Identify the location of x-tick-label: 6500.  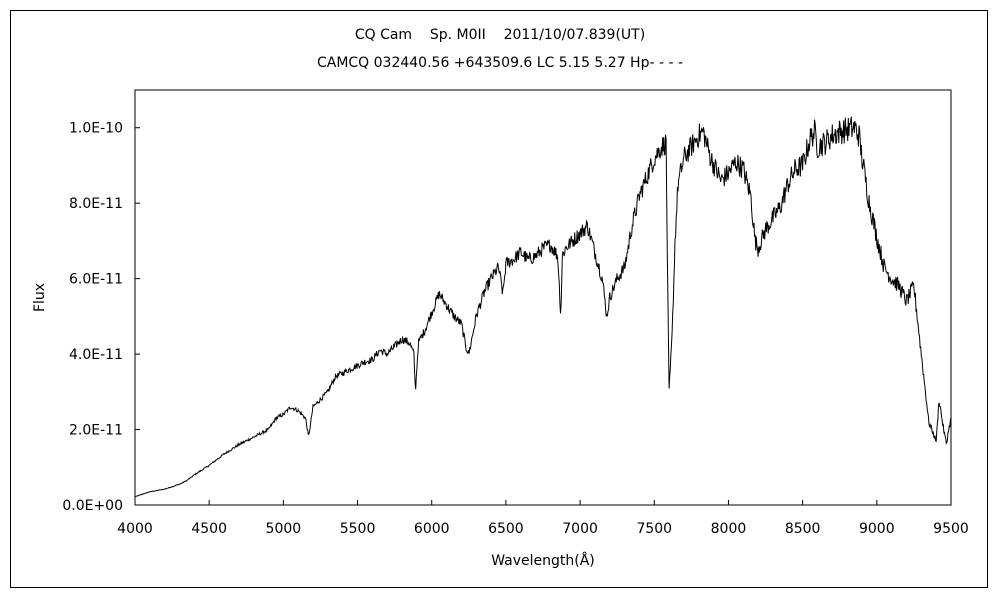
(506, 529).